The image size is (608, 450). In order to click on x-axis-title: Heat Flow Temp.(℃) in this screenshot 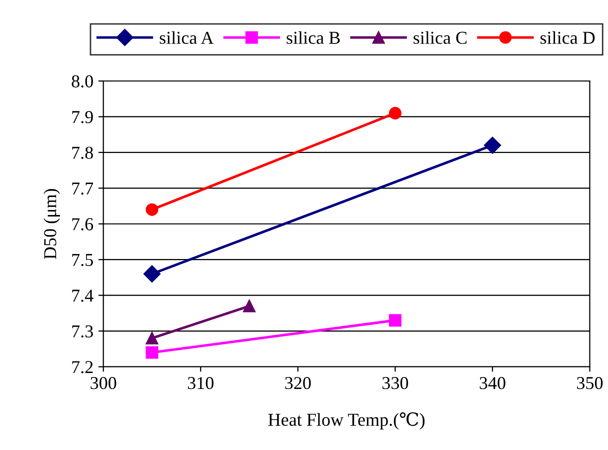, I will do `click(346, 421)`.